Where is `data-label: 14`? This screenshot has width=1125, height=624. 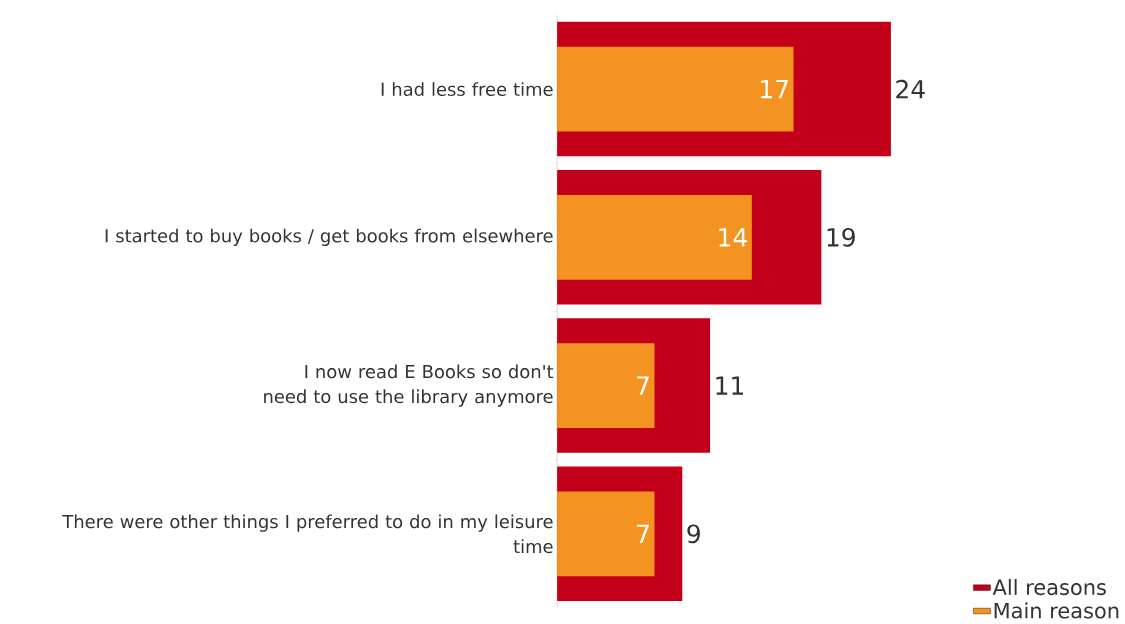 data-label: 14 is located at coordinates (733, 237).